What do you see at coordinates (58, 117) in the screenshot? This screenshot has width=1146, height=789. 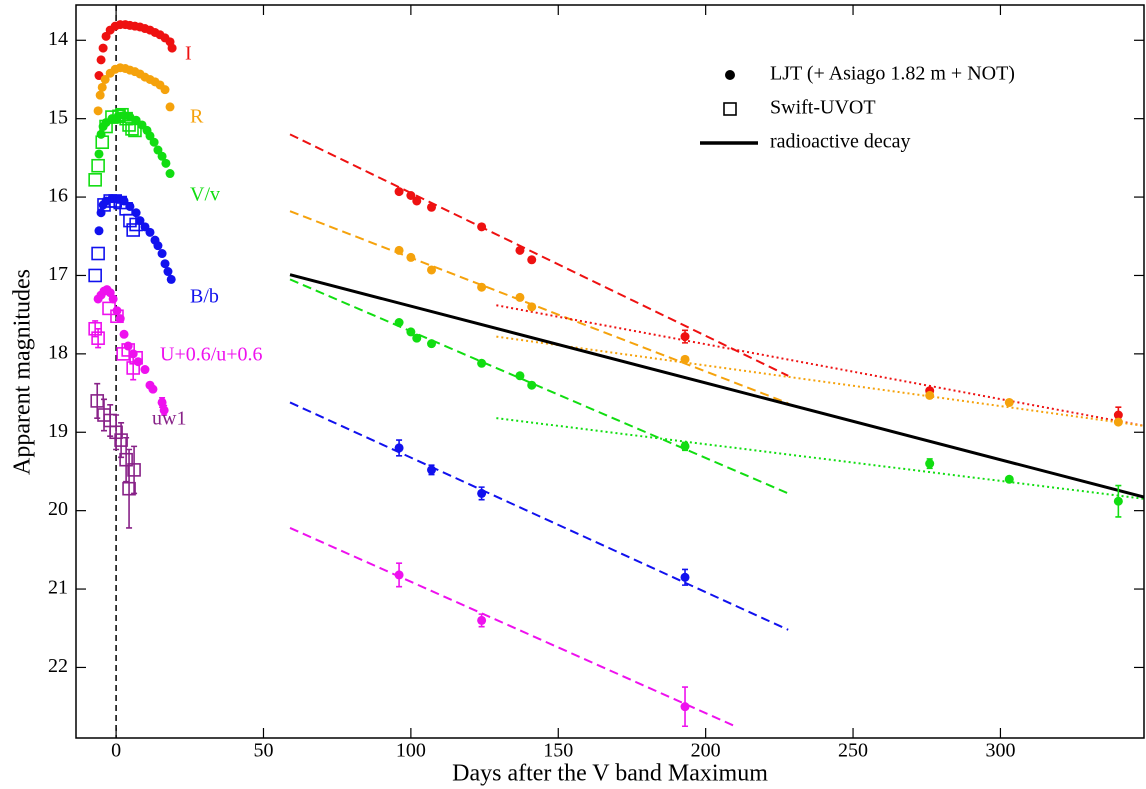 I see `y-tick-label: 15` at bounding box center [58, 117].